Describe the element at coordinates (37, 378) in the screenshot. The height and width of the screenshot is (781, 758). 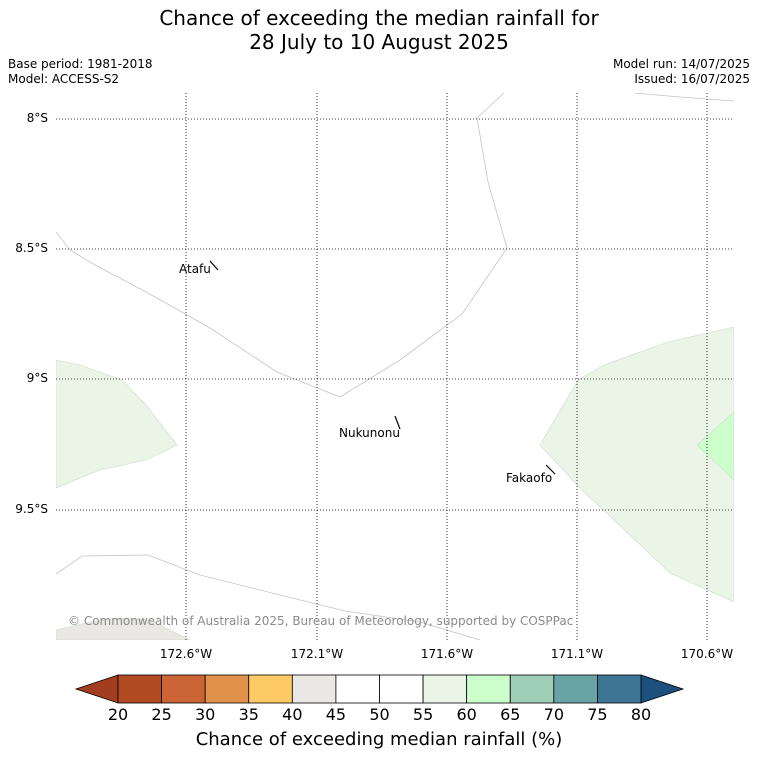
I see `lat-label-9s: 9°S` at that location.